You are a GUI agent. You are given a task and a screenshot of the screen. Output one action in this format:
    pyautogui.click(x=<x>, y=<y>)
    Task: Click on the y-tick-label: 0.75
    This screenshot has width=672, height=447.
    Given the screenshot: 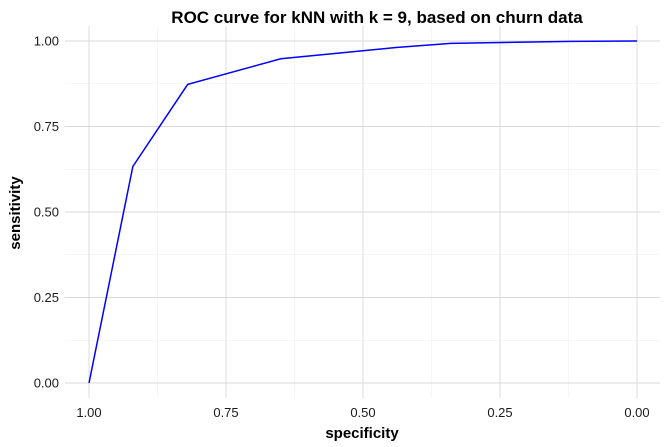 What is the action you would take?
    pyautogui.click(x=46, y=126)
    